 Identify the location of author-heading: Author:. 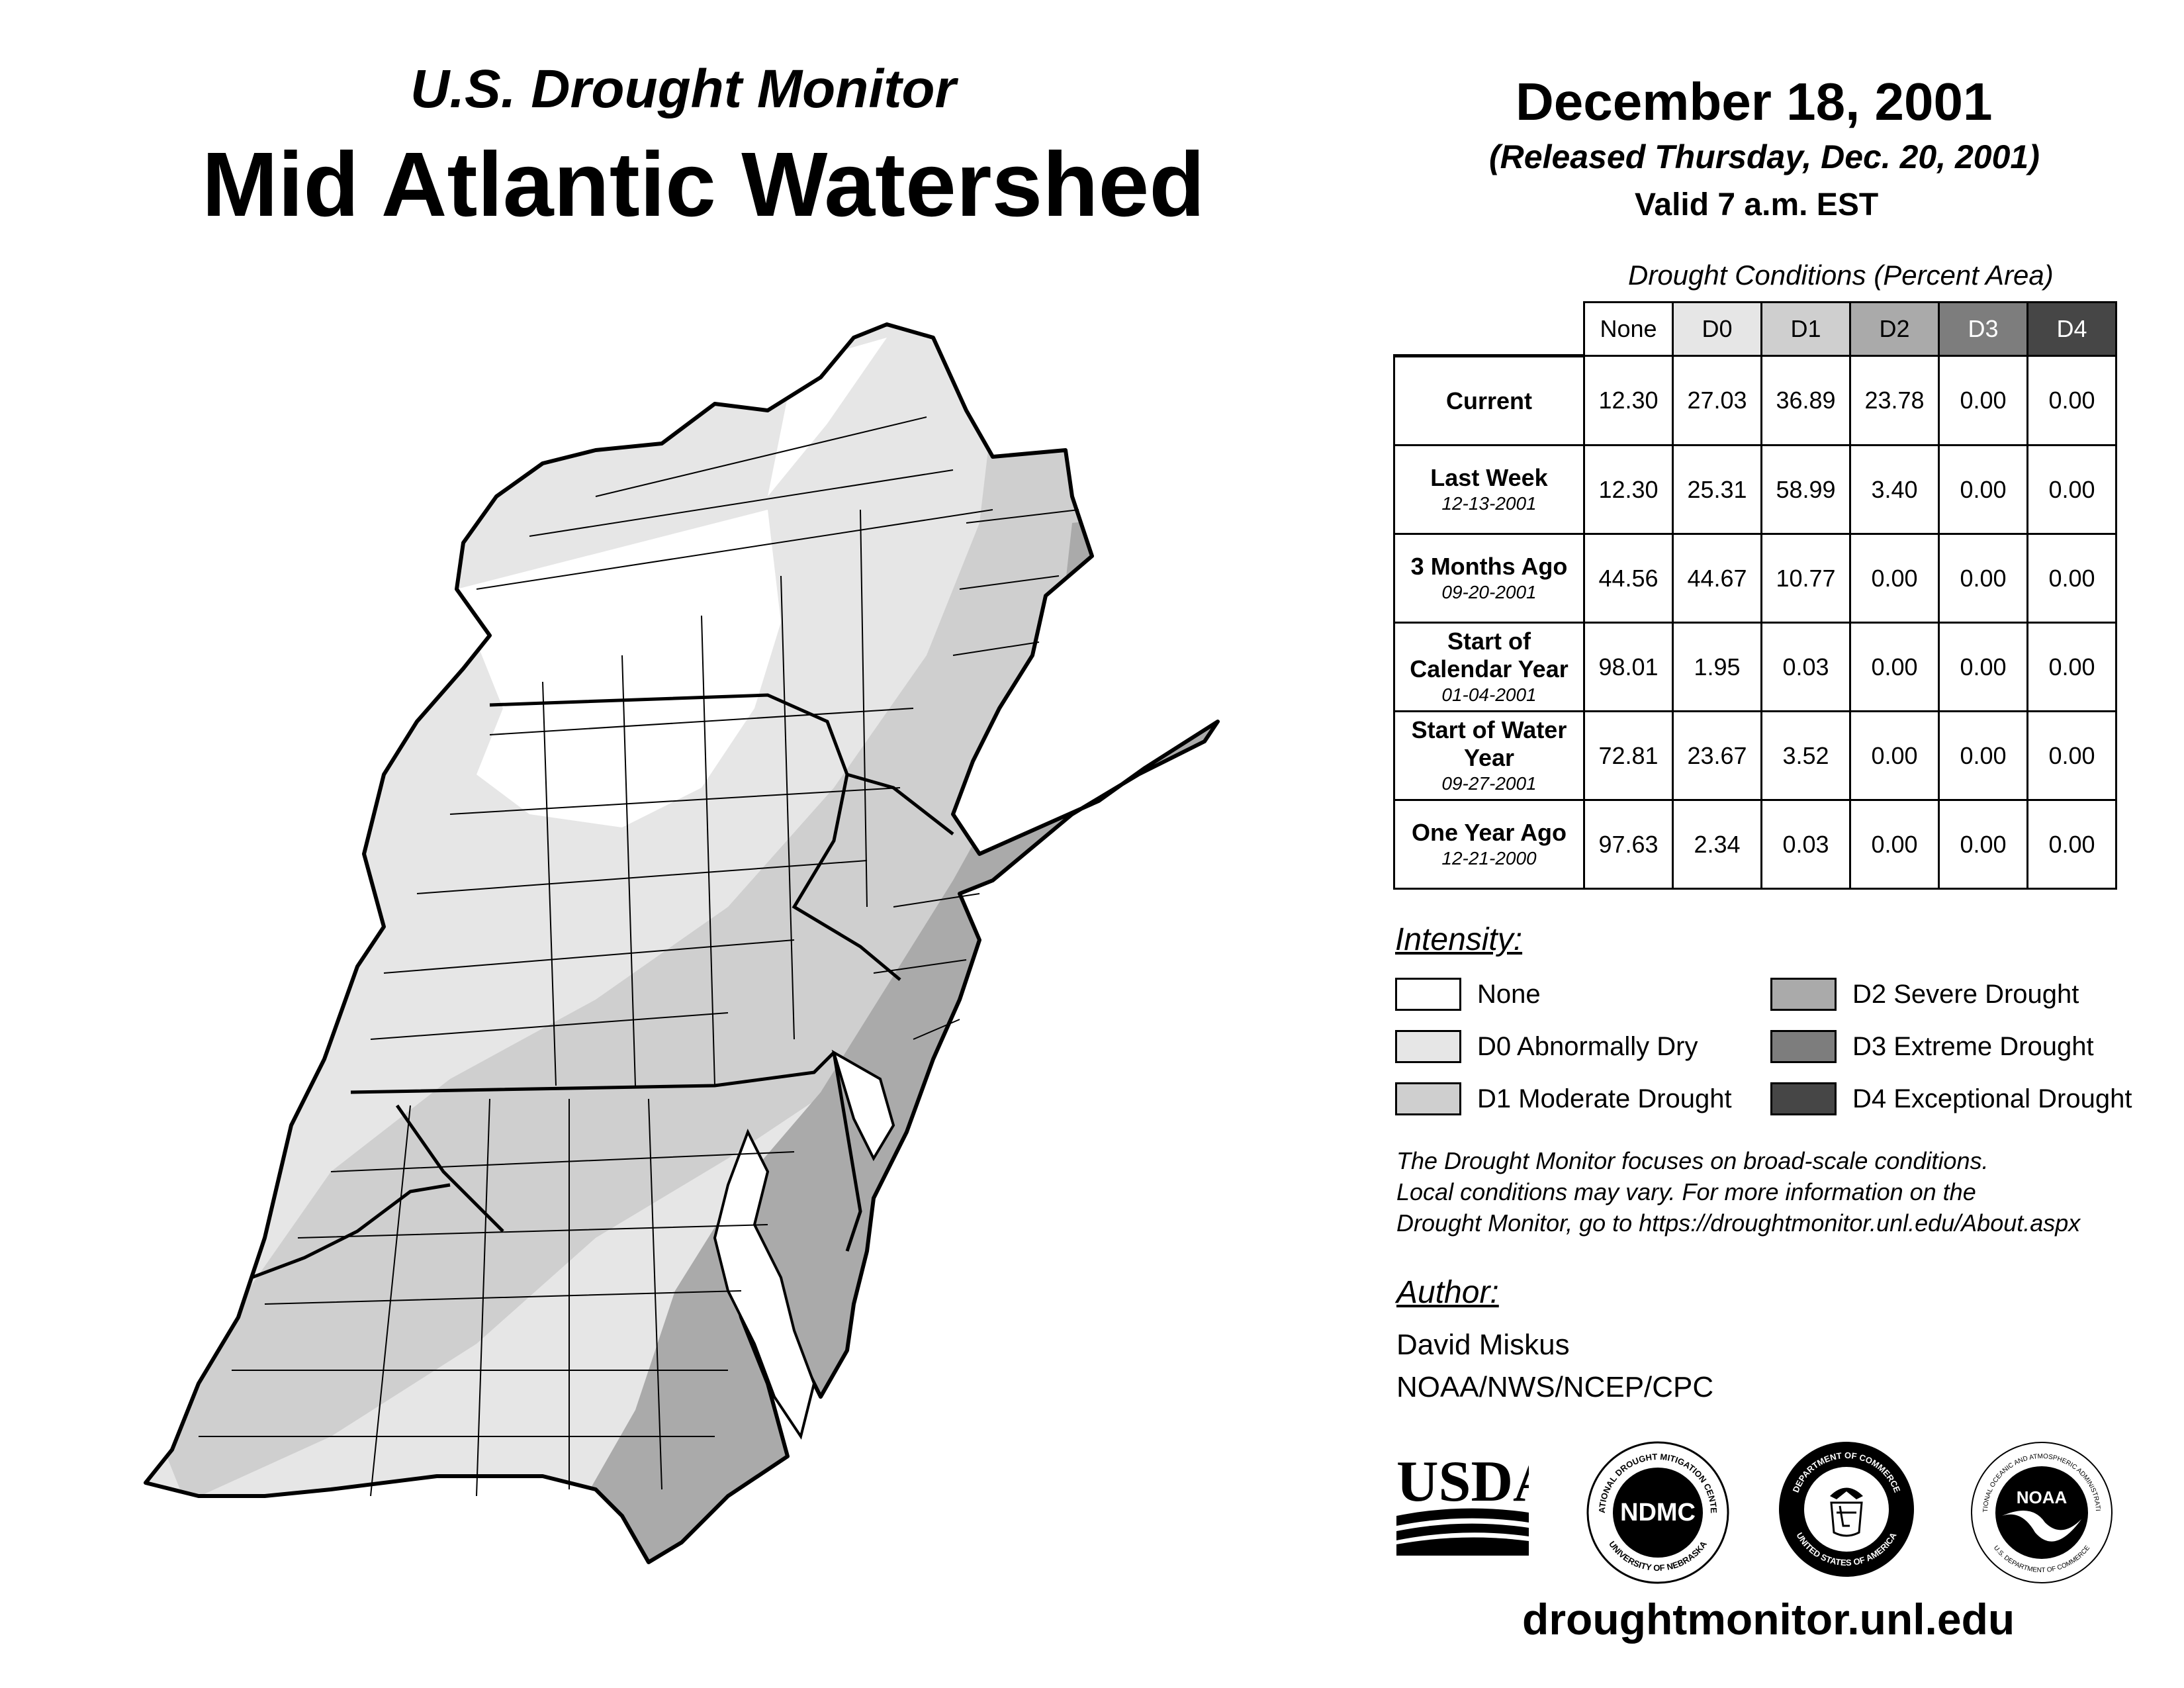
(1447, 1292).